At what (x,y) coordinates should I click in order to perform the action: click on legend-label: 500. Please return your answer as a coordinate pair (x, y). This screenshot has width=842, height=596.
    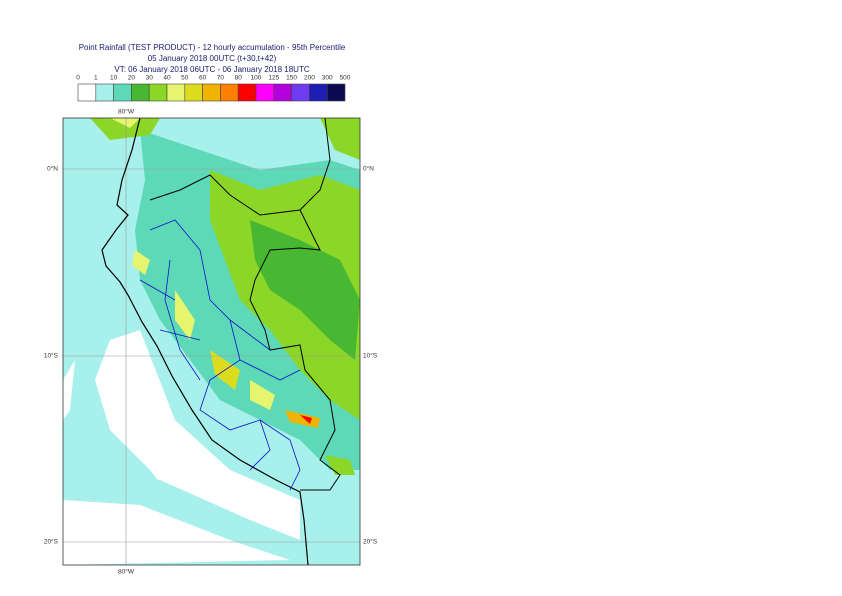
    Looking at the image, I should click on (345, 78).